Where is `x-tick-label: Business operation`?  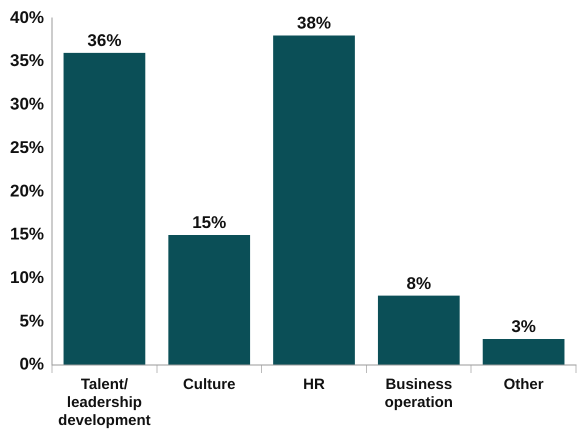 x-tick-label: Business operation is located at coordinates (418, 394).